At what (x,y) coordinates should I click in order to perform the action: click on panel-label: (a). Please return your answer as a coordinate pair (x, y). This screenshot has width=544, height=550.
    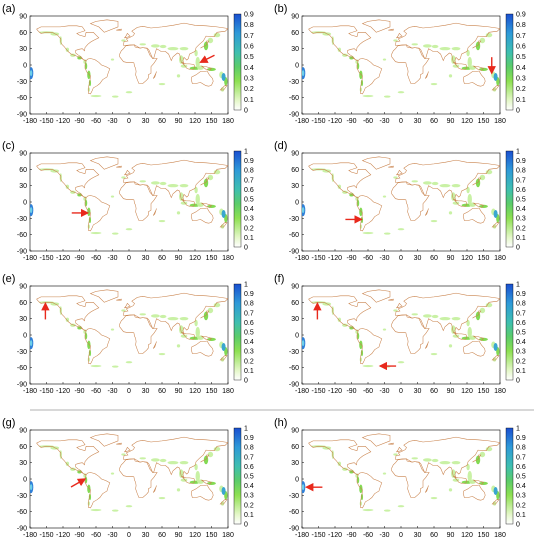
    Looking at the image, I should click on (8, 9).